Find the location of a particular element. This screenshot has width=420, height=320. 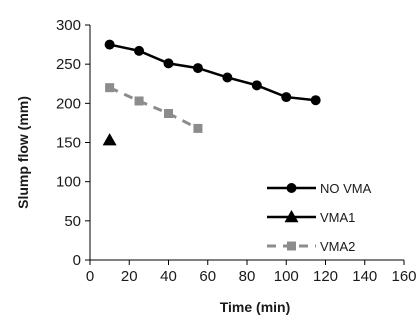

x-ticks: 0 20 40 60 80 100 120 140 160 is located at coordinates (251, 272).